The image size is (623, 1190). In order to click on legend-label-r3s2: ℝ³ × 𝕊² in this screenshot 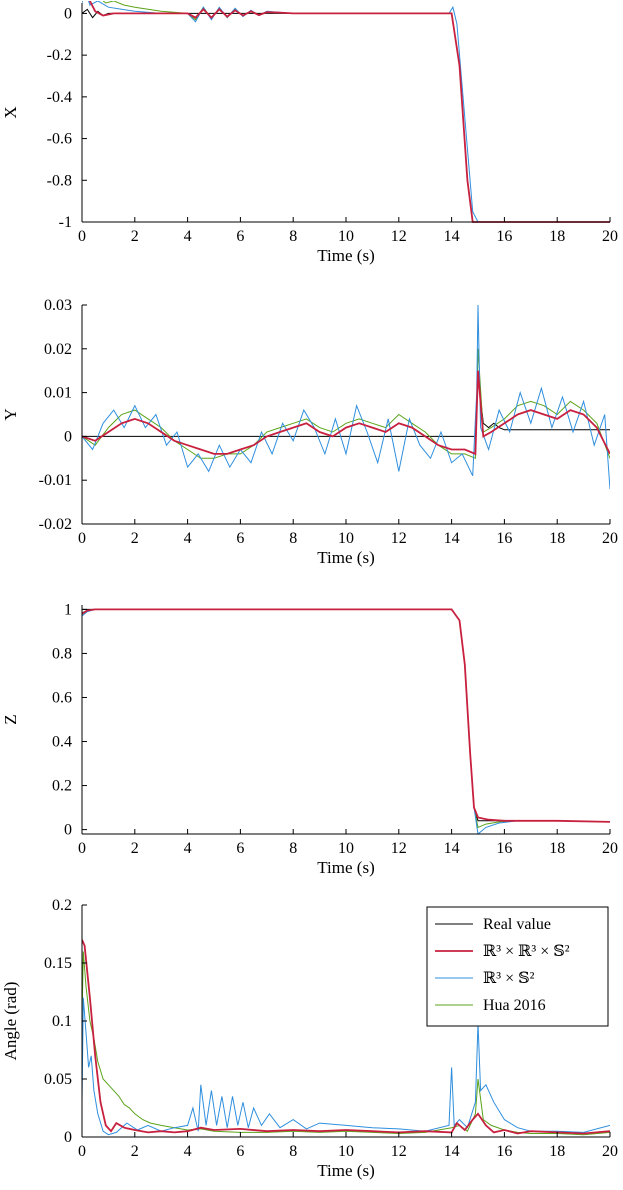, I will do `click(509, 978)`.